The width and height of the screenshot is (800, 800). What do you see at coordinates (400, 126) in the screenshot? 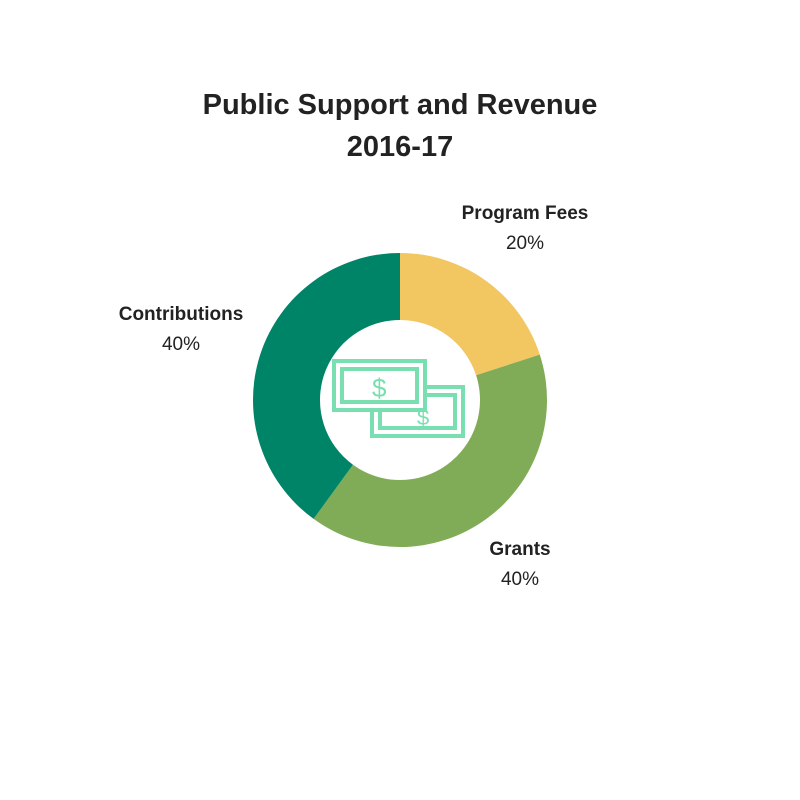
I see `chart-title: Public Support and Revenue 2016-17` at bounding box center [400, 126].